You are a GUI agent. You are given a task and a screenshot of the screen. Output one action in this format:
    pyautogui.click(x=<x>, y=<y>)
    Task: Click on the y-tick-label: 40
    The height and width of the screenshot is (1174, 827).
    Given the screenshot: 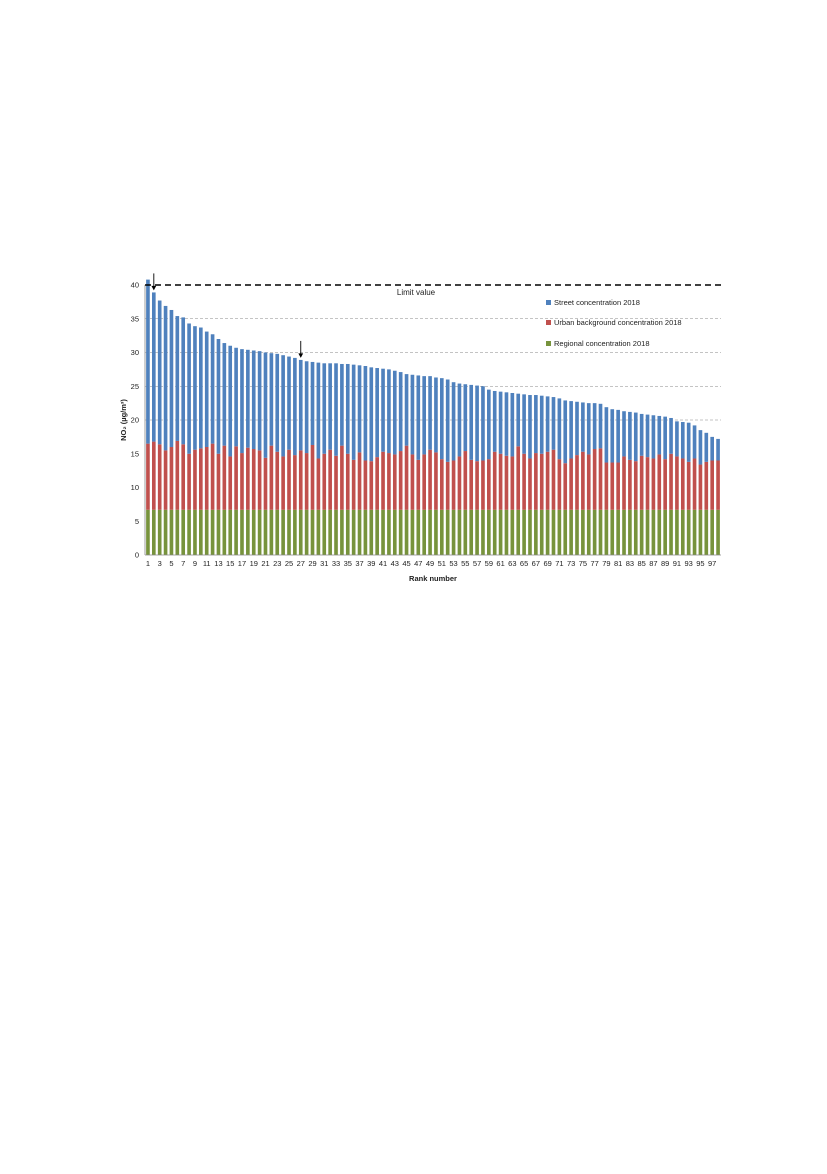 What is the action you would take?
    pyautogui.click(x=135, y=285)
    